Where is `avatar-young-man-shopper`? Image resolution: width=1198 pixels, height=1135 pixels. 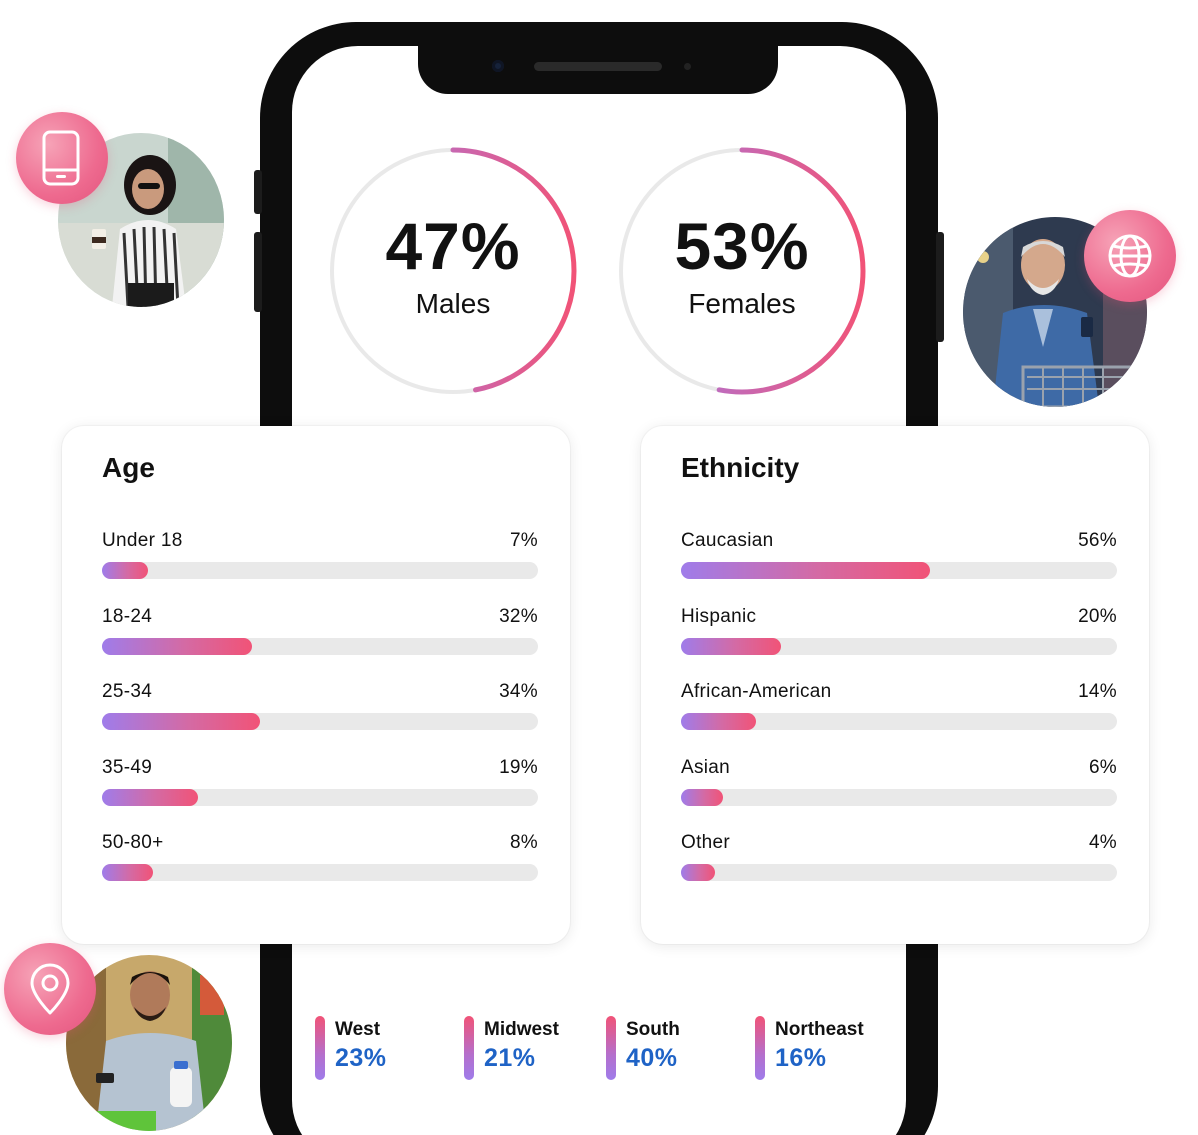
avatar-young-man-shopper is located at coordinates (149, 1043).